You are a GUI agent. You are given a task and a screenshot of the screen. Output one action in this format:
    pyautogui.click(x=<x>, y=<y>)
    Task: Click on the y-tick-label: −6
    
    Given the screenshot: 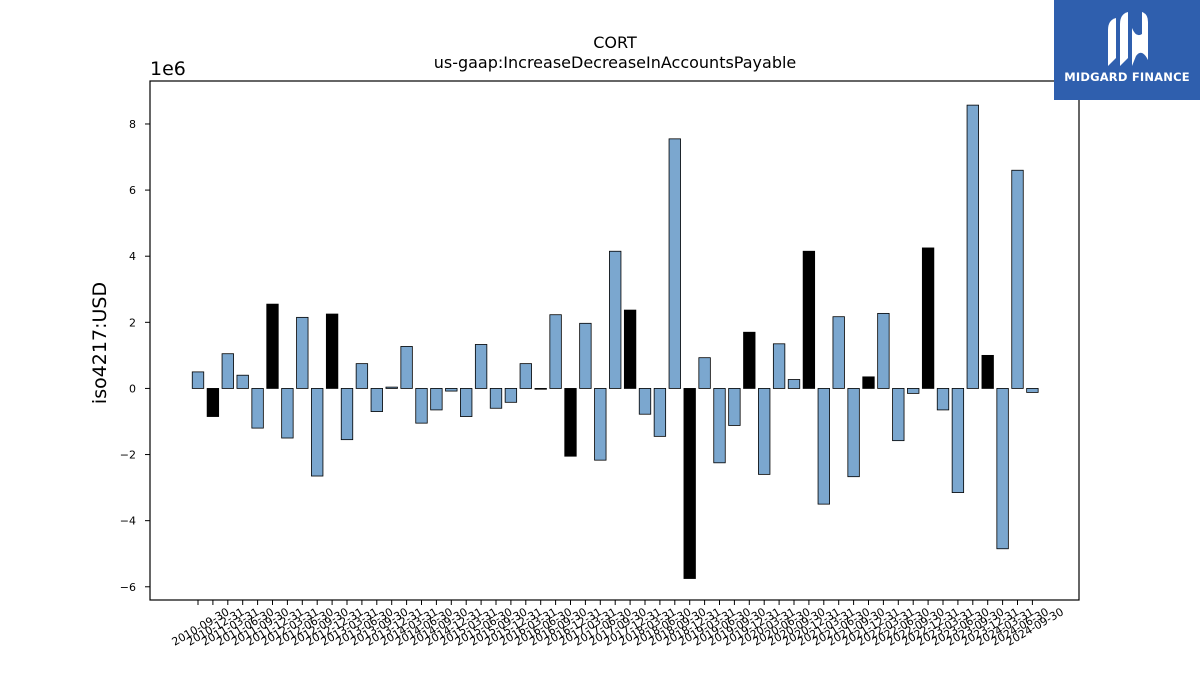 What is the action you would take?
    pyautogui.click(x=128, y=587)
    